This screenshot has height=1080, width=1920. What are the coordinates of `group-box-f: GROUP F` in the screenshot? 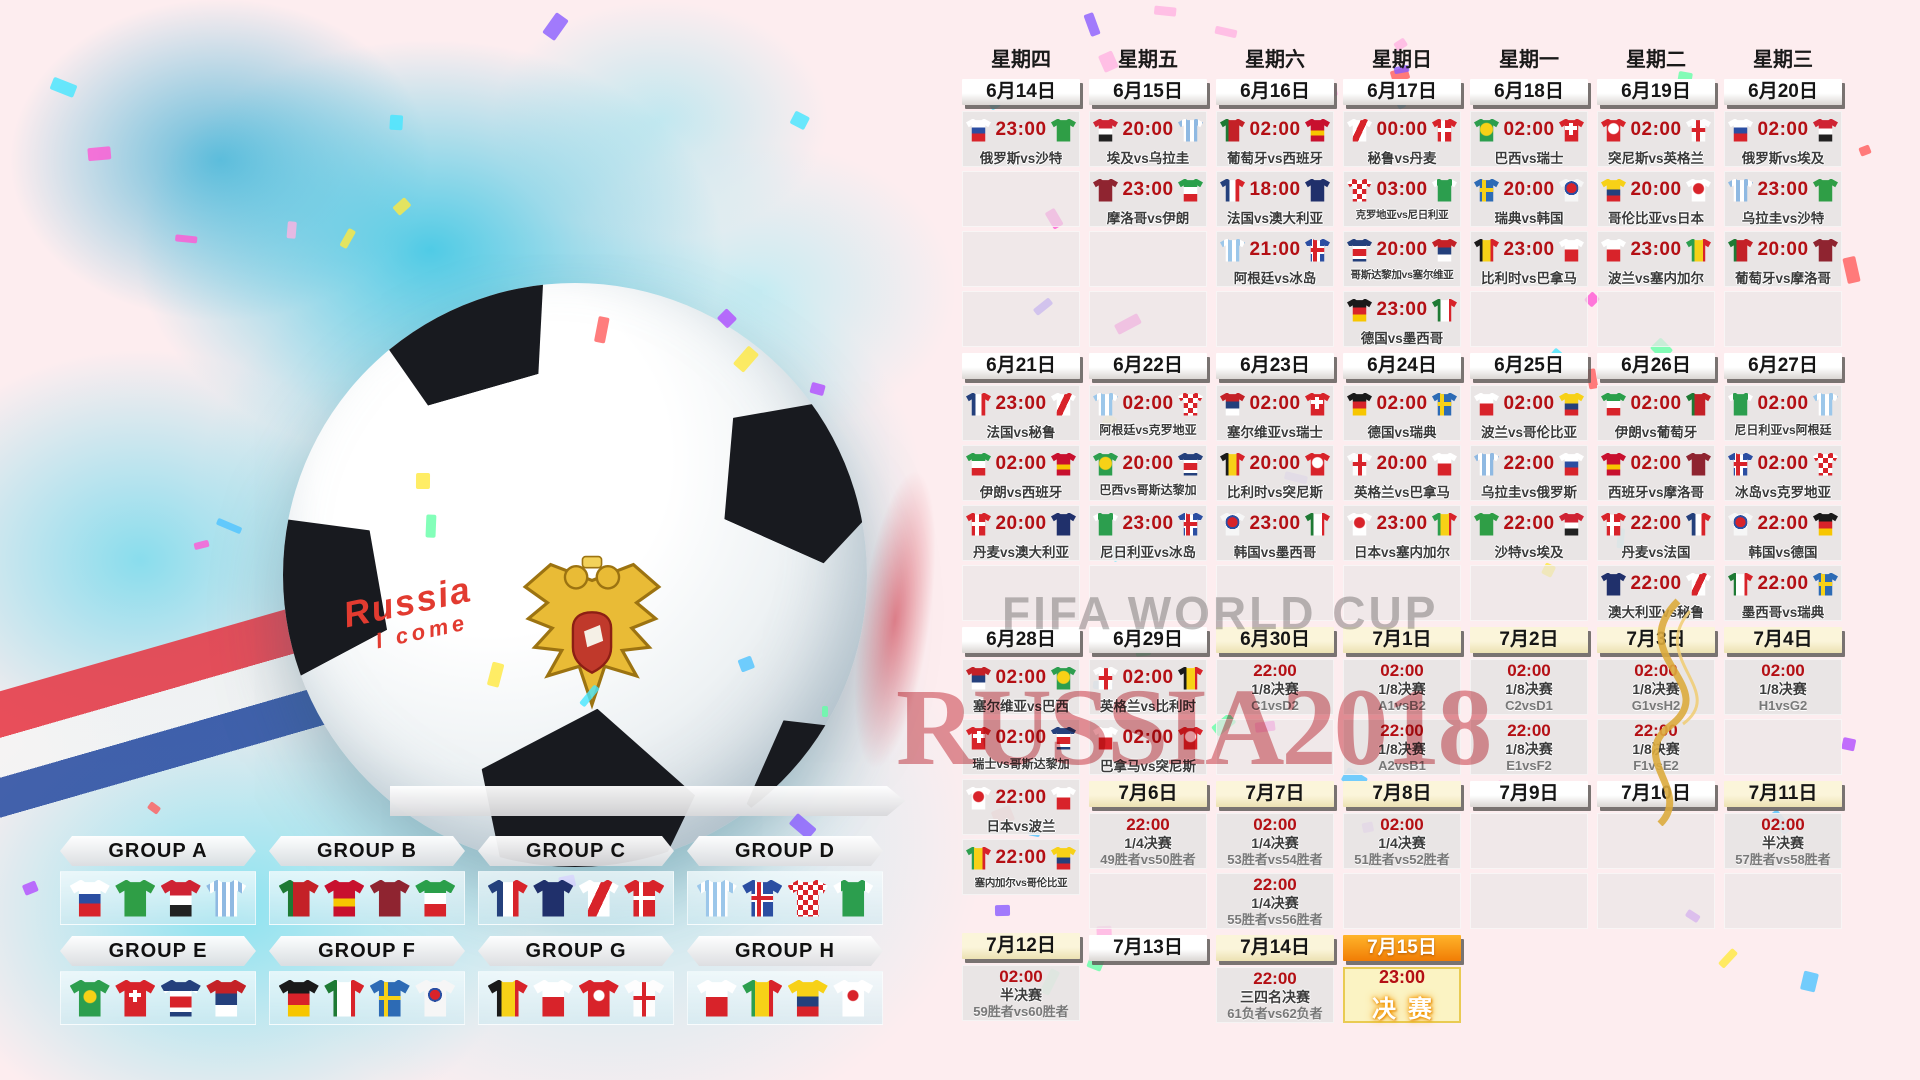 It's located at (367, 980).